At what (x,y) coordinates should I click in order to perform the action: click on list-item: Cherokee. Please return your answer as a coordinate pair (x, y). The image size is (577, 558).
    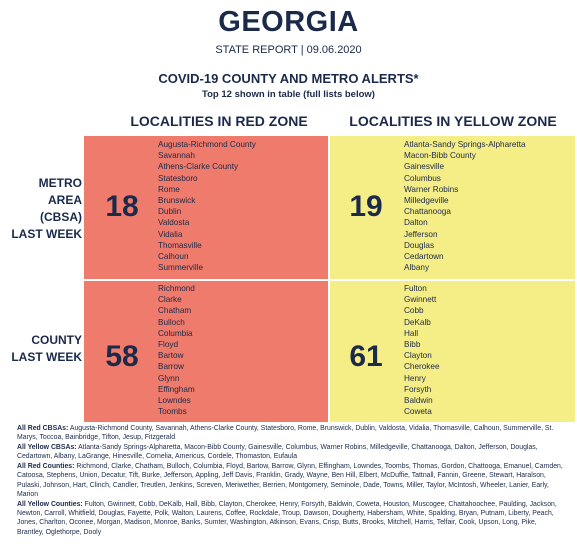
    Looking at the image, I should click on (422, 367).